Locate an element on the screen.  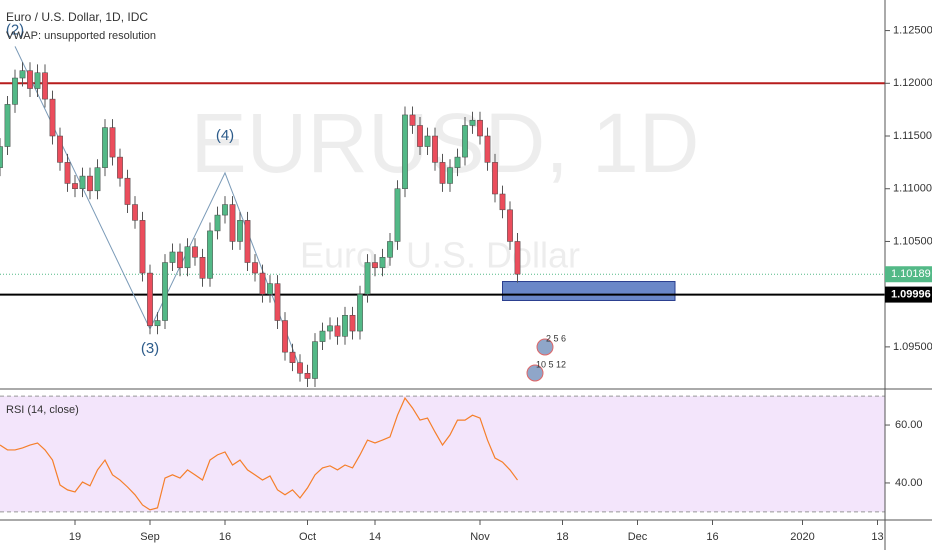
x-tick-label: 13 is located at coordinates (877, 537).